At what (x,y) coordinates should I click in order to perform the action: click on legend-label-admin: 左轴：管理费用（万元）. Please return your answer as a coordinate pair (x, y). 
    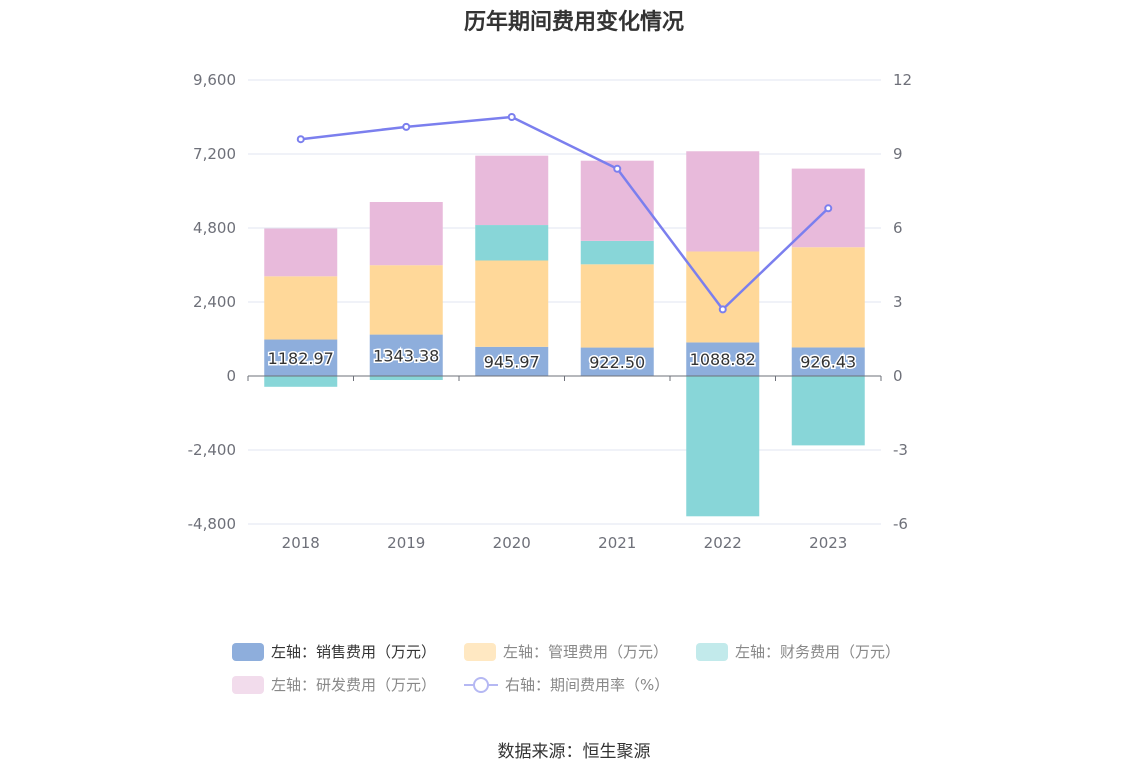
    Looking at the image, I should click on (586, 652).